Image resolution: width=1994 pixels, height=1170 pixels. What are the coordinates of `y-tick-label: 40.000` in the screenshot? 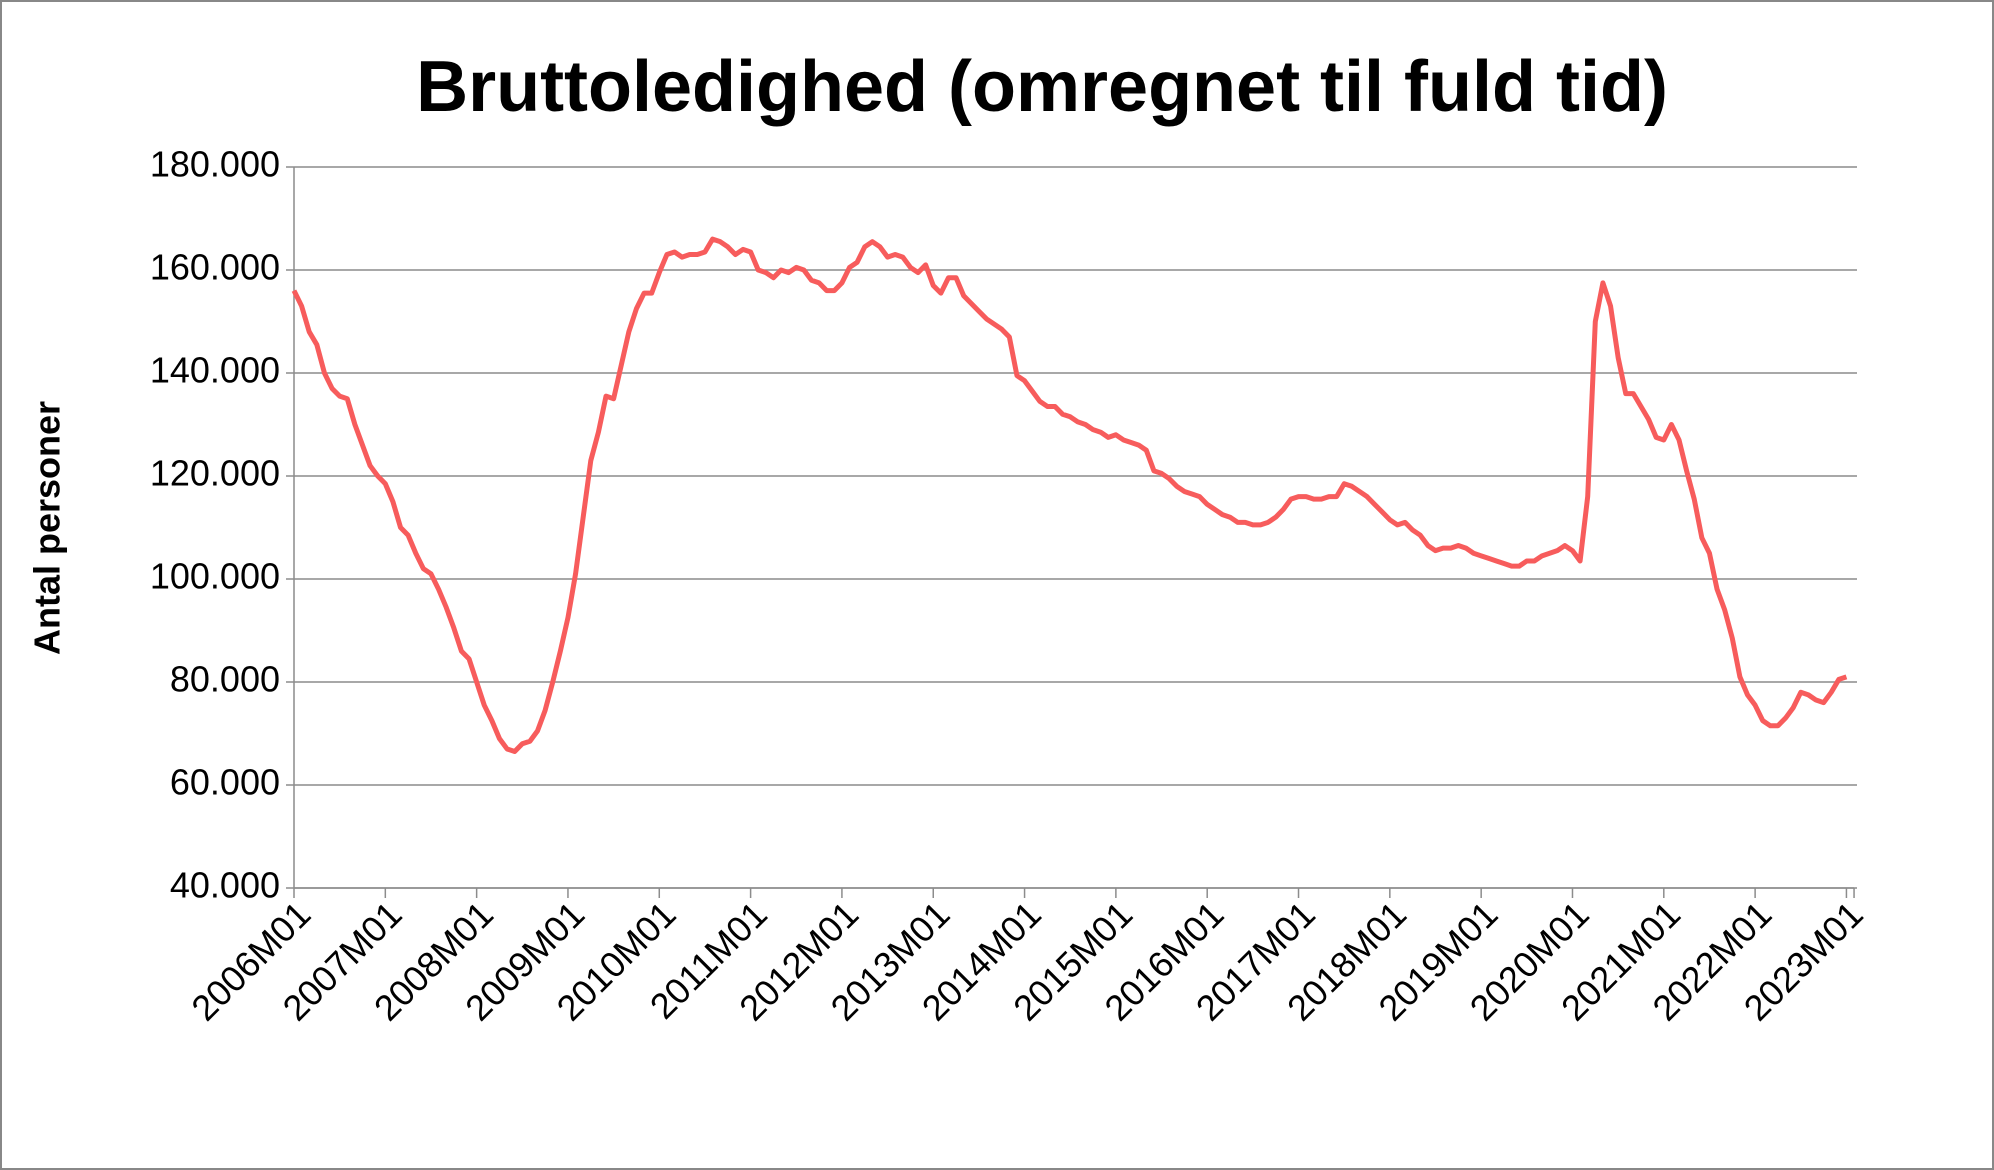 It's located at (225, 885).